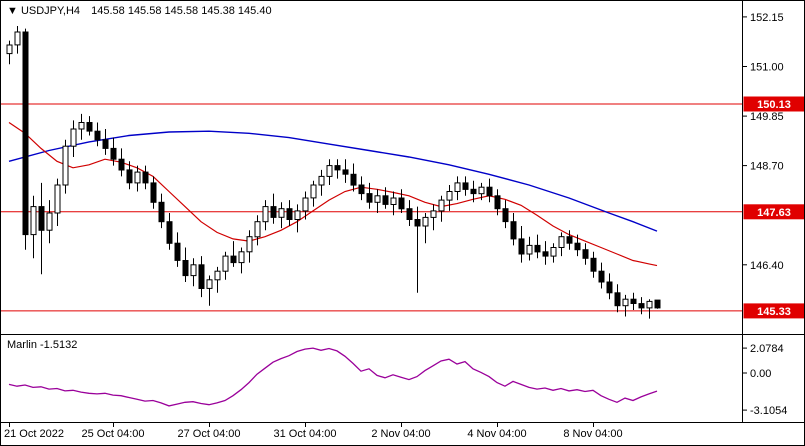 This screenshot has width=805, height=446. I want to click on indicator-title: Marlin -1.5132, so click(42, 345).